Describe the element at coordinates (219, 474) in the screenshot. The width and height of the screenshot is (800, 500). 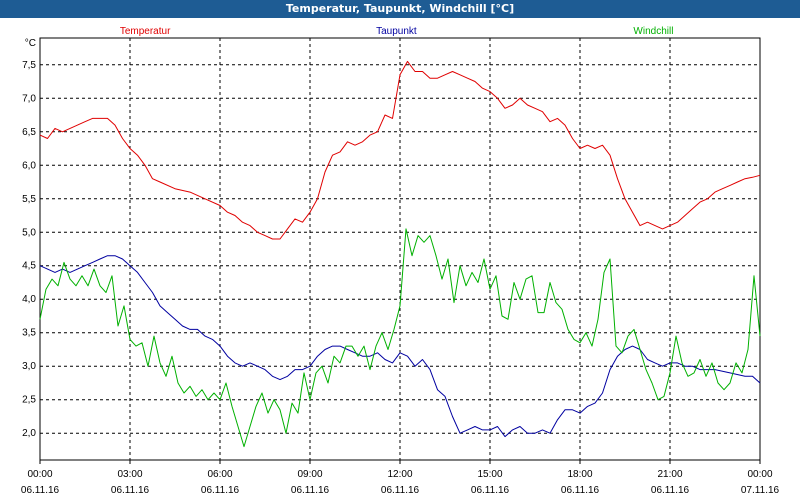
I see `x-tick-time-label: 06:00` at that location.